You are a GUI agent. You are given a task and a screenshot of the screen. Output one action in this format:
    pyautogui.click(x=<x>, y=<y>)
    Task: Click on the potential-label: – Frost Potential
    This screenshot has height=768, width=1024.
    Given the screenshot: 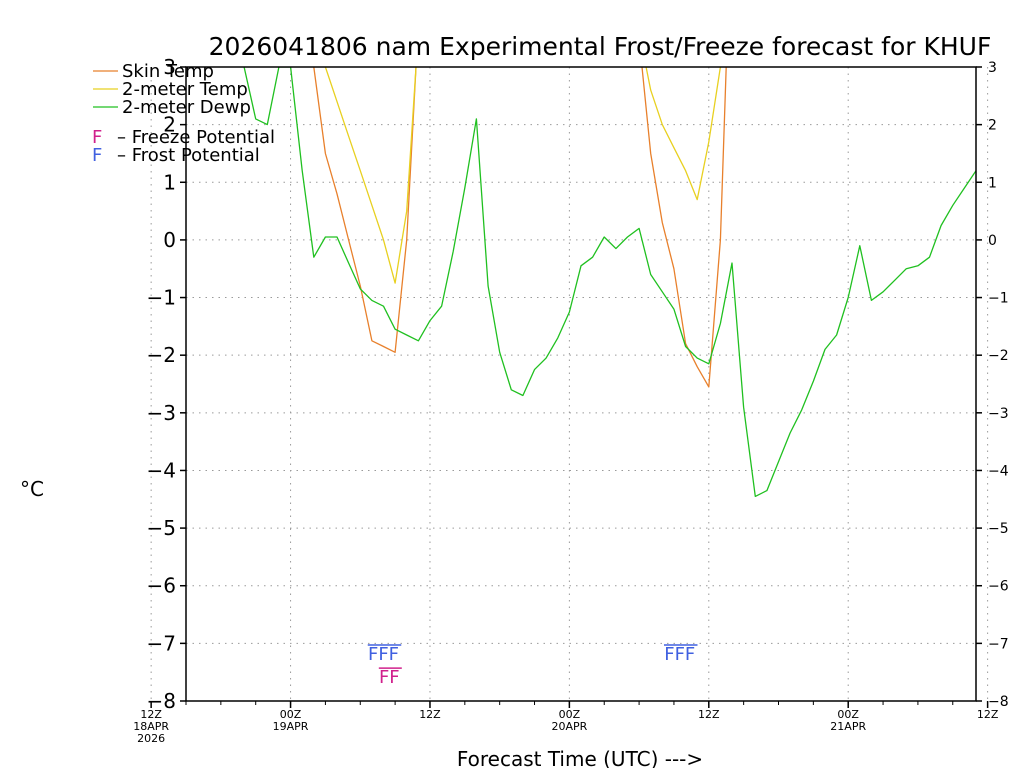 What is the action you would take?
    pyautogui.click(x=188, y=155)
    